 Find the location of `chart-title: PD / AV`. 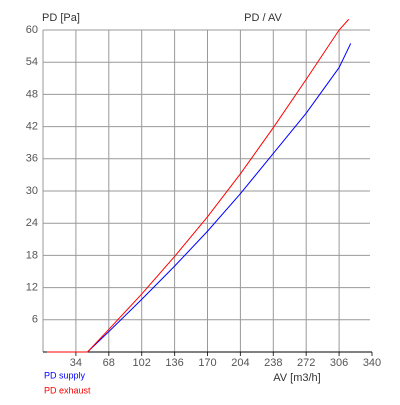

chart-title: PD / AV is located at coordinates (263, 18).